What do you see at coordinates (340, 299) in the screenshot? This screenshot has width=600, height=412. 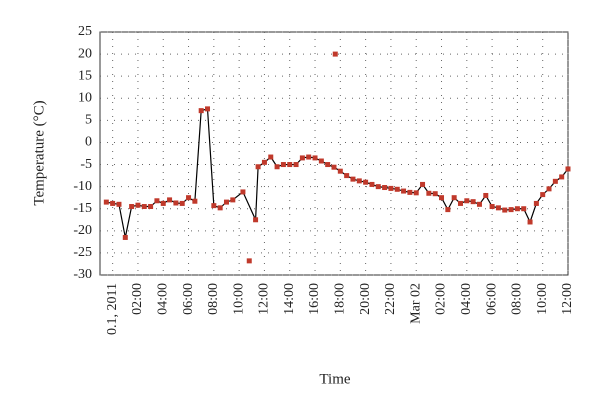 I see `x-tick-label: 18:00` at bounding box center [340, 299].